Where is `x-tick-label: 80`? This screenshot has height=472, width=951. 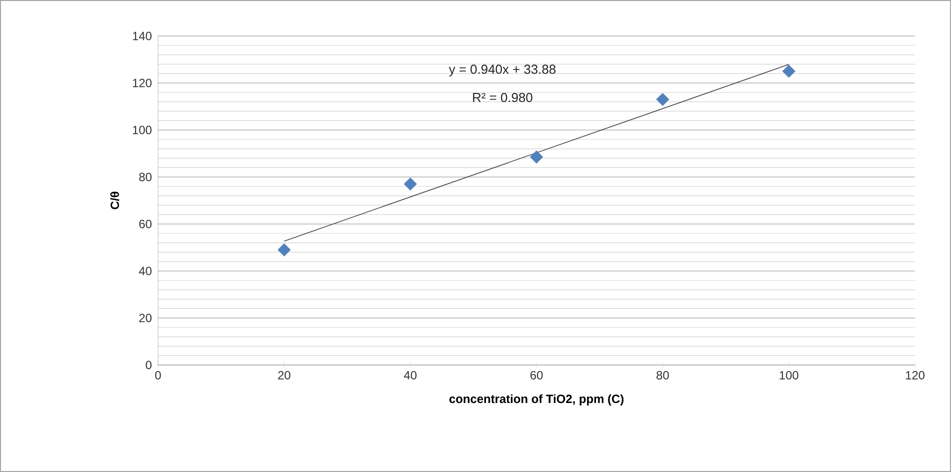 x-tick-label: 80 is located at coordinates (662, 375).